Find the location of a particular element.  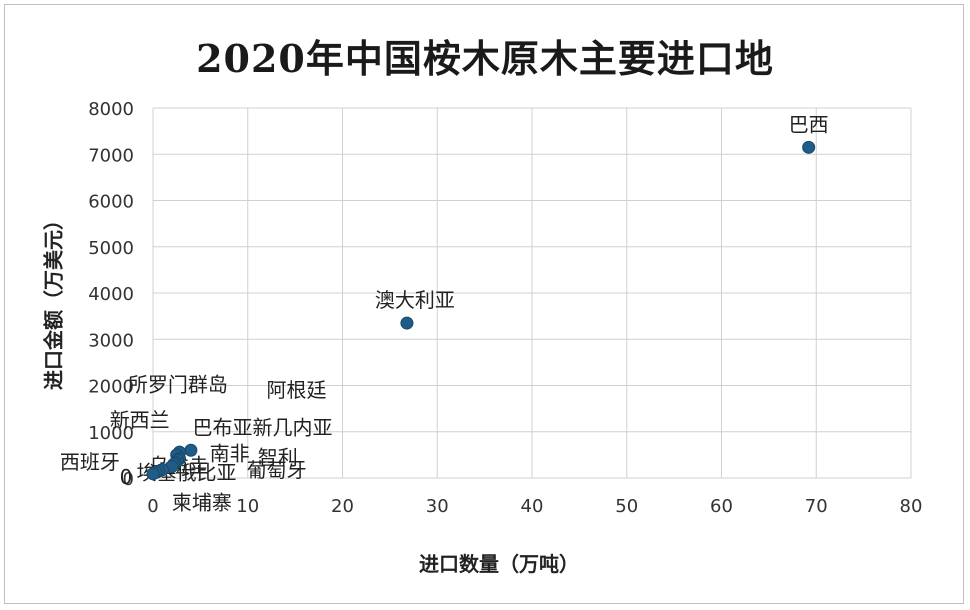

data-label: 智利 is located at coordinates (278, 458).